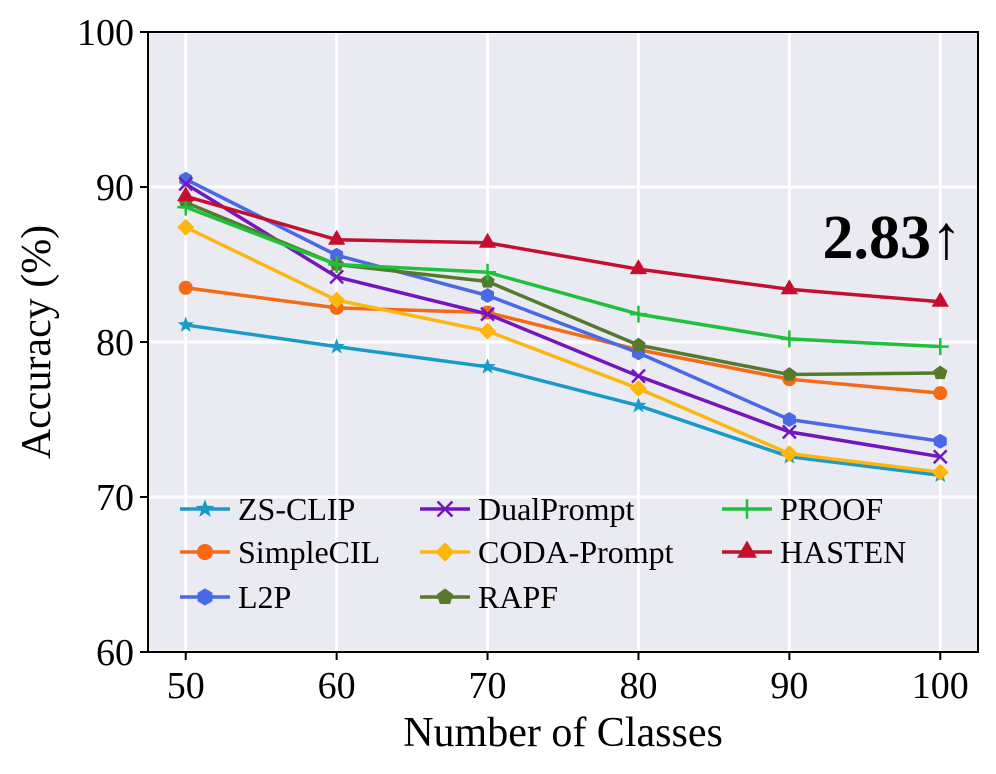 This screenshot has width=996, height=774. I want to click on x-tick-label: 50, so click(186, 686).